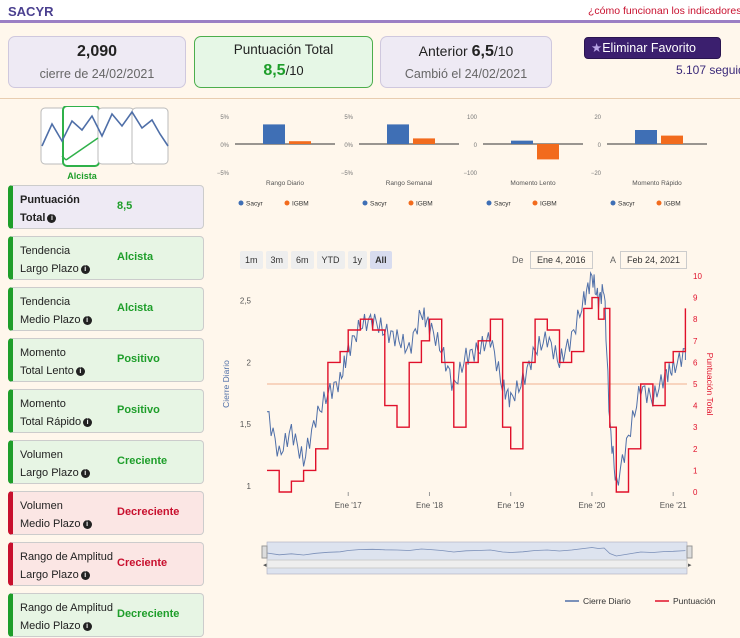  I want to click on right-tick-label: 8, so click(695, 319).